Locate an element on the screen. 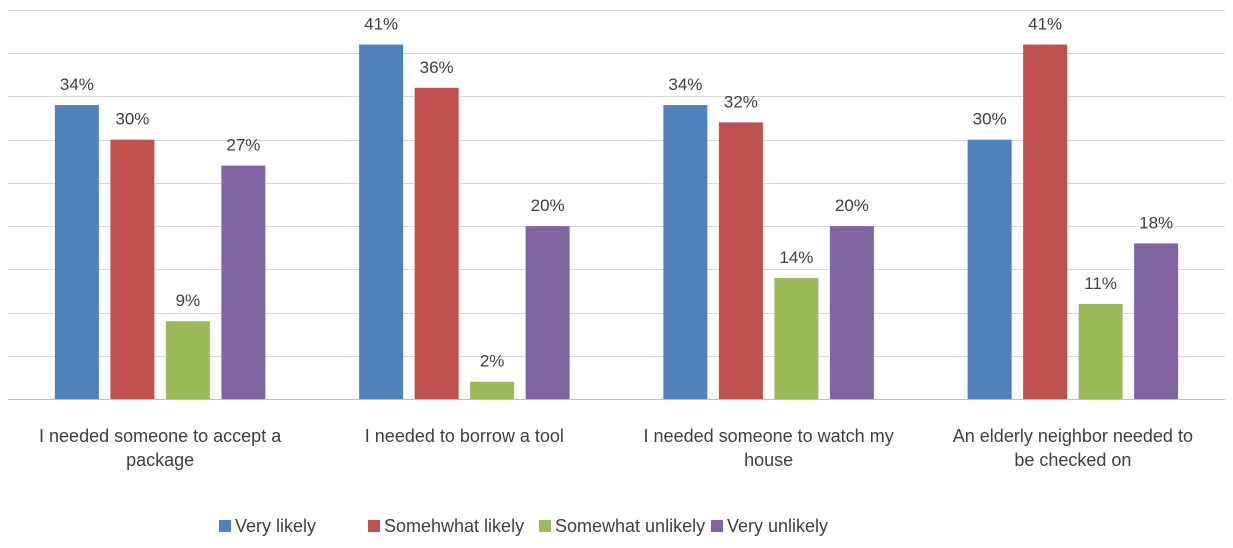 The height and width of the screenshot is (548, 1233). category-label: I needed to borrow a tool is located at coordinates (464, 436).